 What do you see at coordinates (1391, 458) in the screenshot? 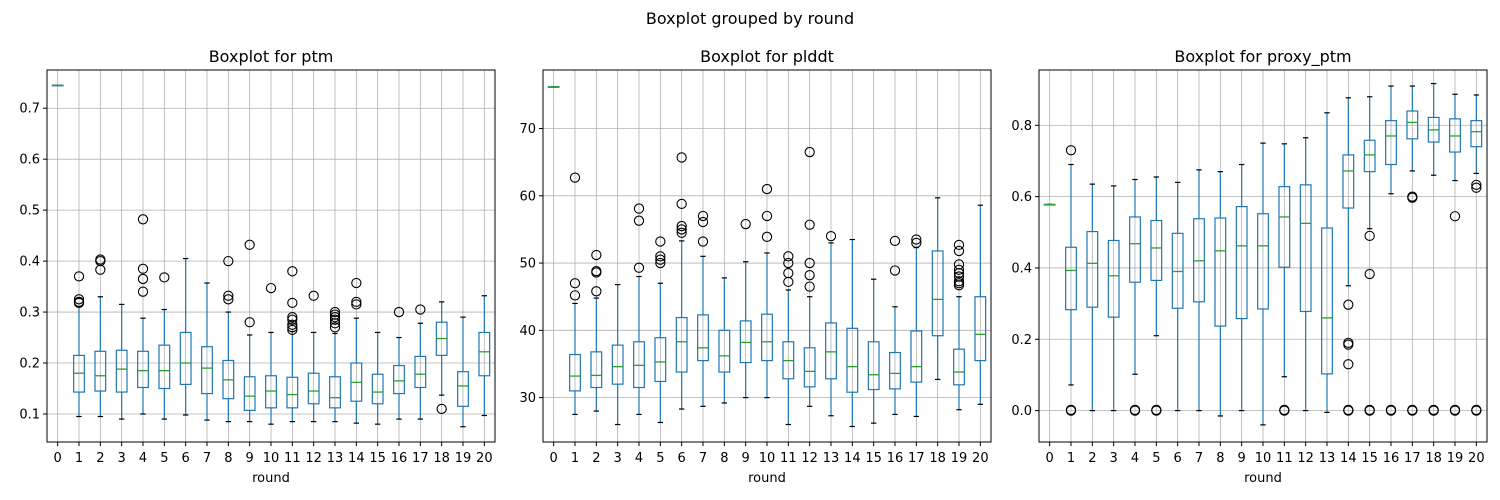
I see `x-tick-label: 16` at bounding box center [1391, 458].